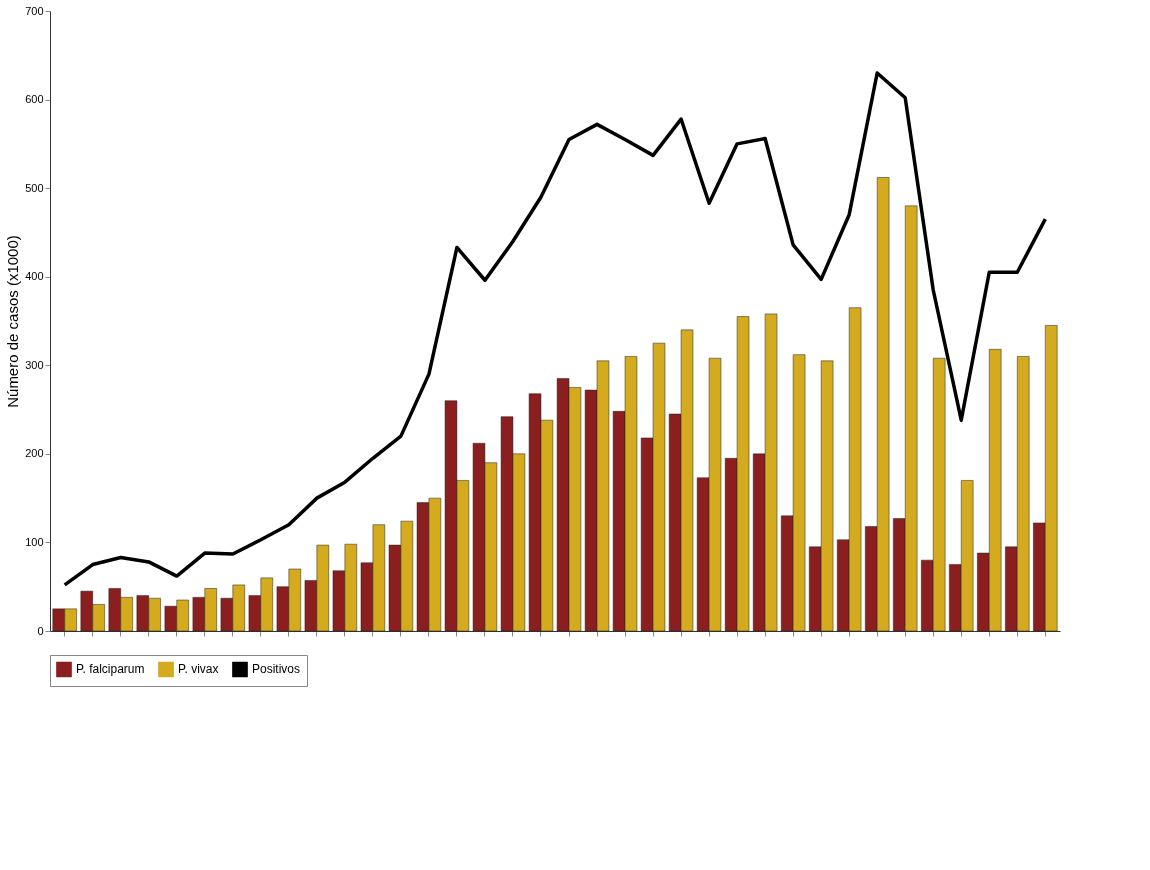 This screenshot has height=870, width=1150. Describe the element at coordinates (34, 364) in the screenshot. I see `y-tick-label: 300` at that location.